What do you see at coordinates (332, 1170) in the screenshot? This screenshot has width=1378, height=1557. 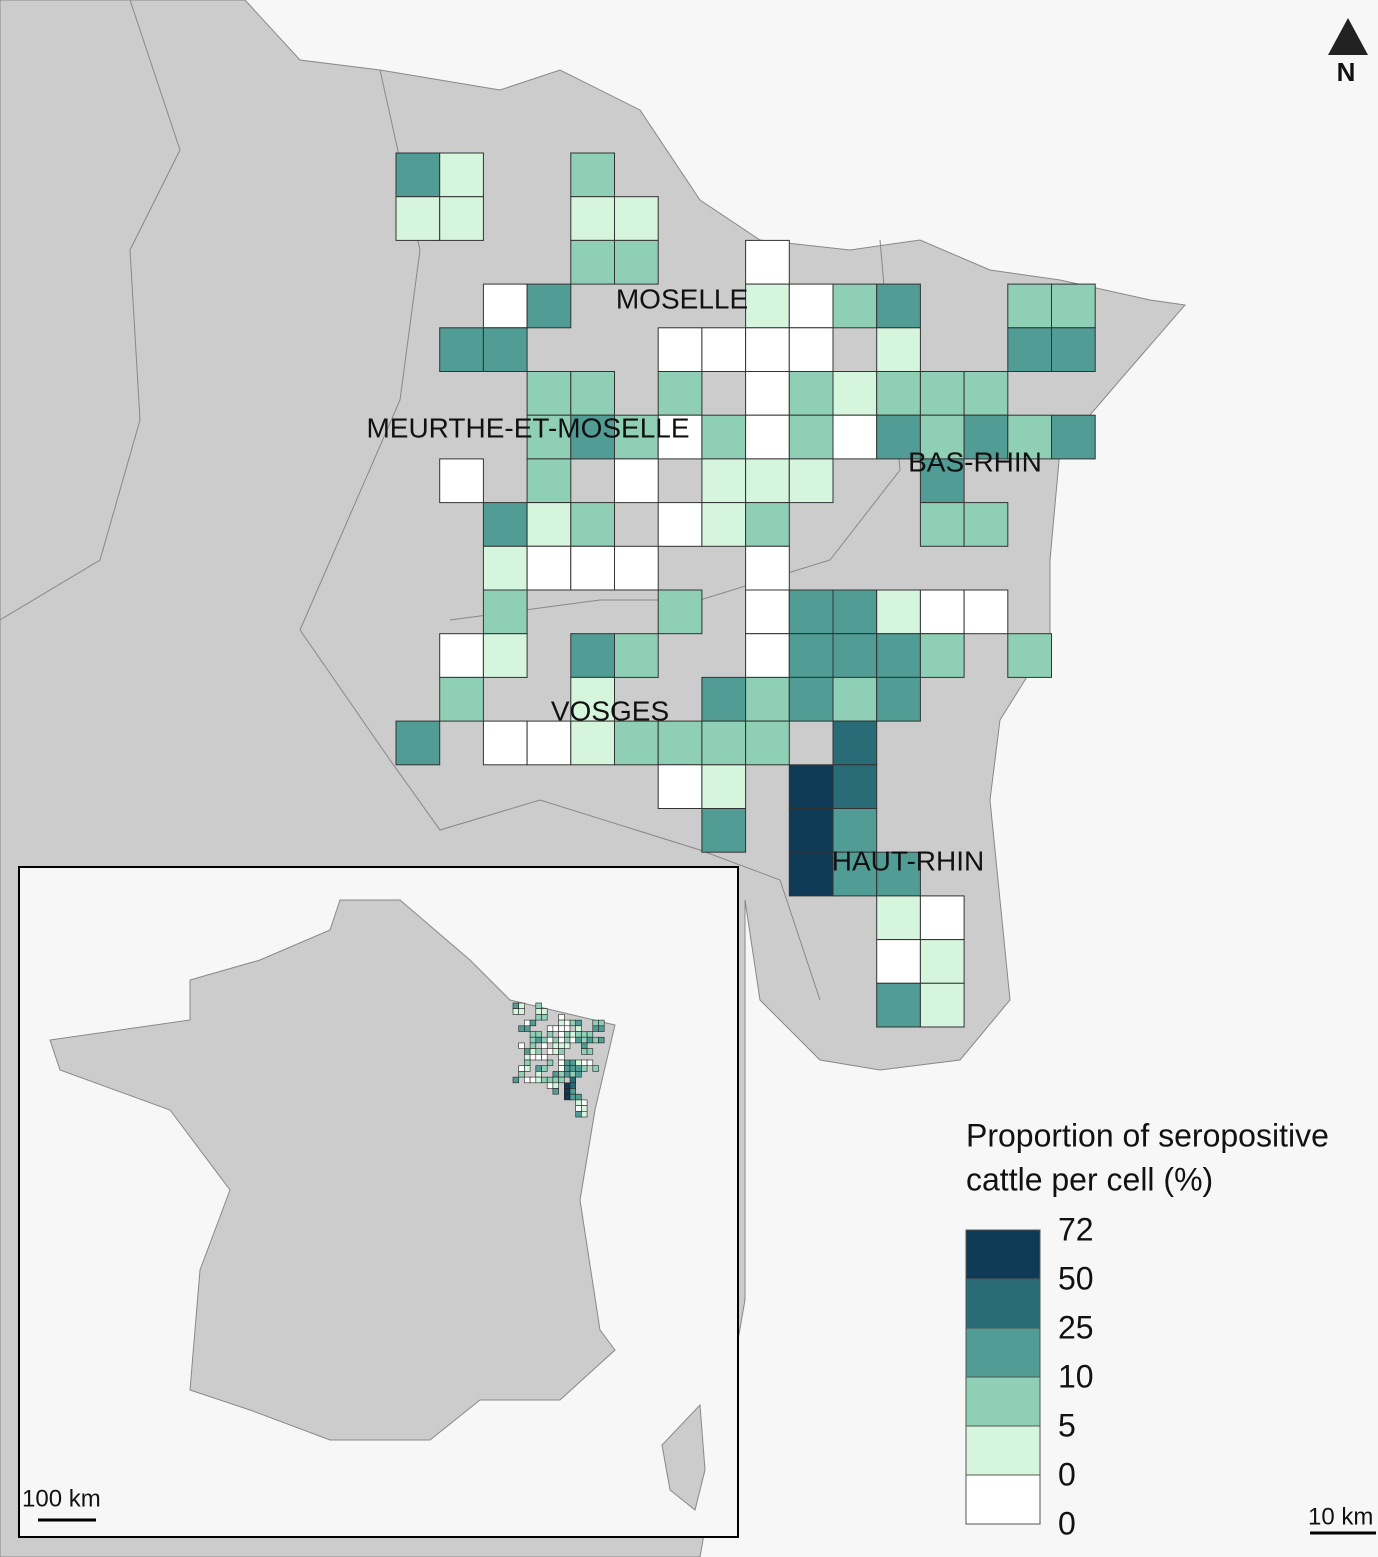 I see `france` at bounding box center [332, 1170].